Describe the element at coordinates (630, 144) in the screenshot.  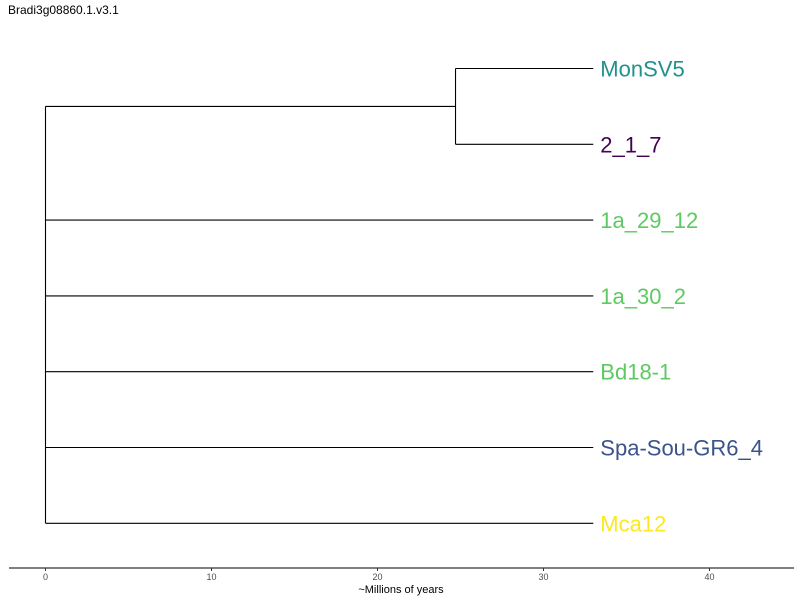
I see `tip-label: 2_1_7` at that location.